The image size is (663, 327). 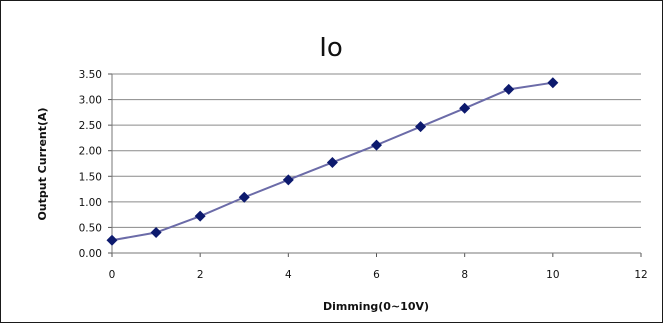 I want to click on y-tick-label: 0.50, so click(x=90, y=228).